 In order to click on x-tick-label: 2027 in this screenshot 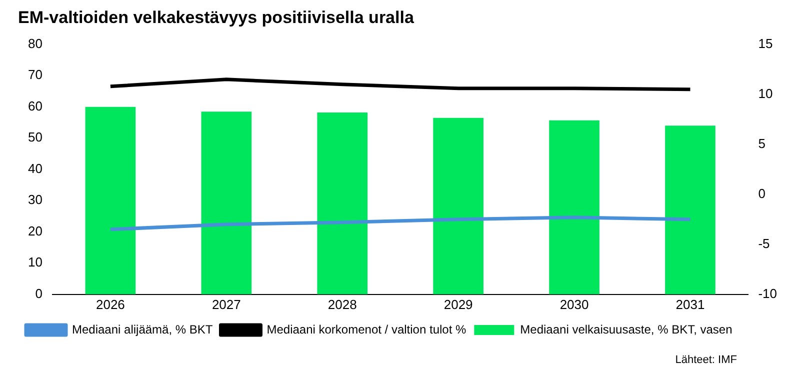, I will do `click(226, 304)`.